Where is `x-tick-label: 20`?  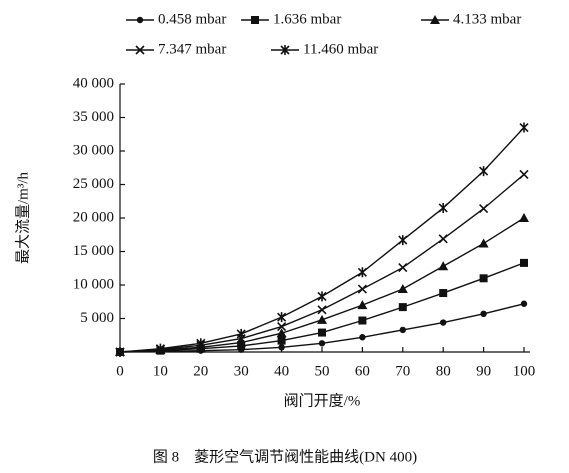 x-tick-label: 20 is located at coordinates (200, 371).